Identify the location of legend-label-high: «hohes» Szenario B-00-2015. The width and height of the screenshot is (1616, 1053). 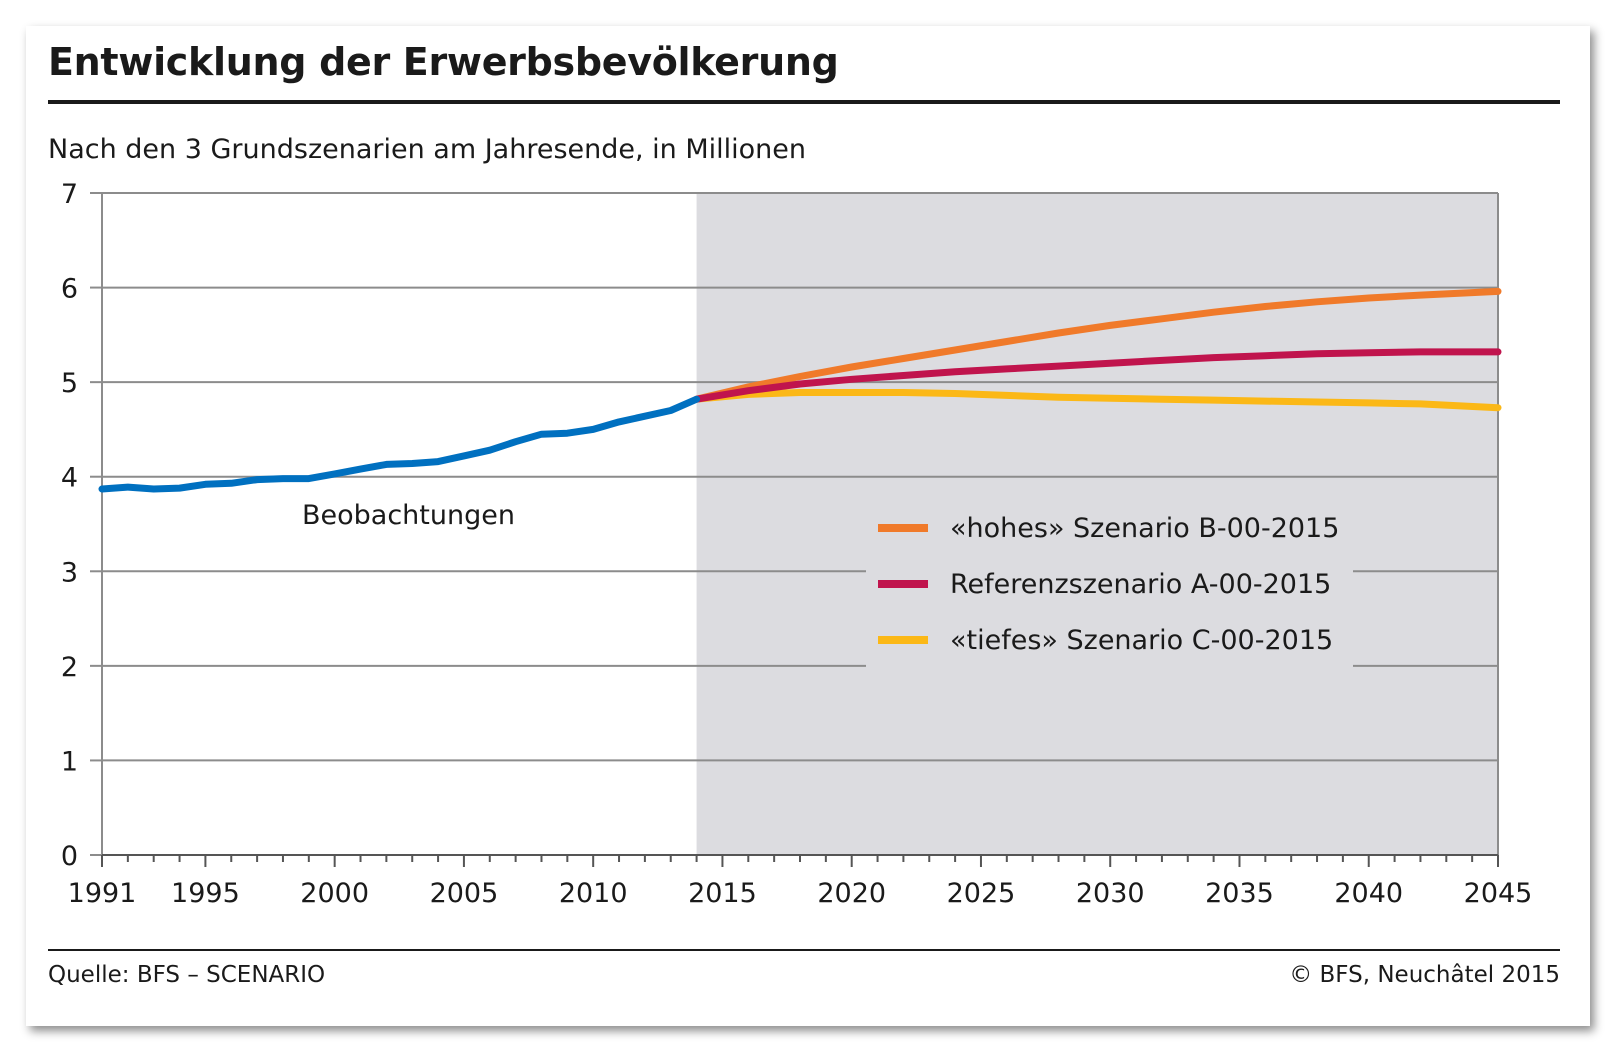
(1145, 528).